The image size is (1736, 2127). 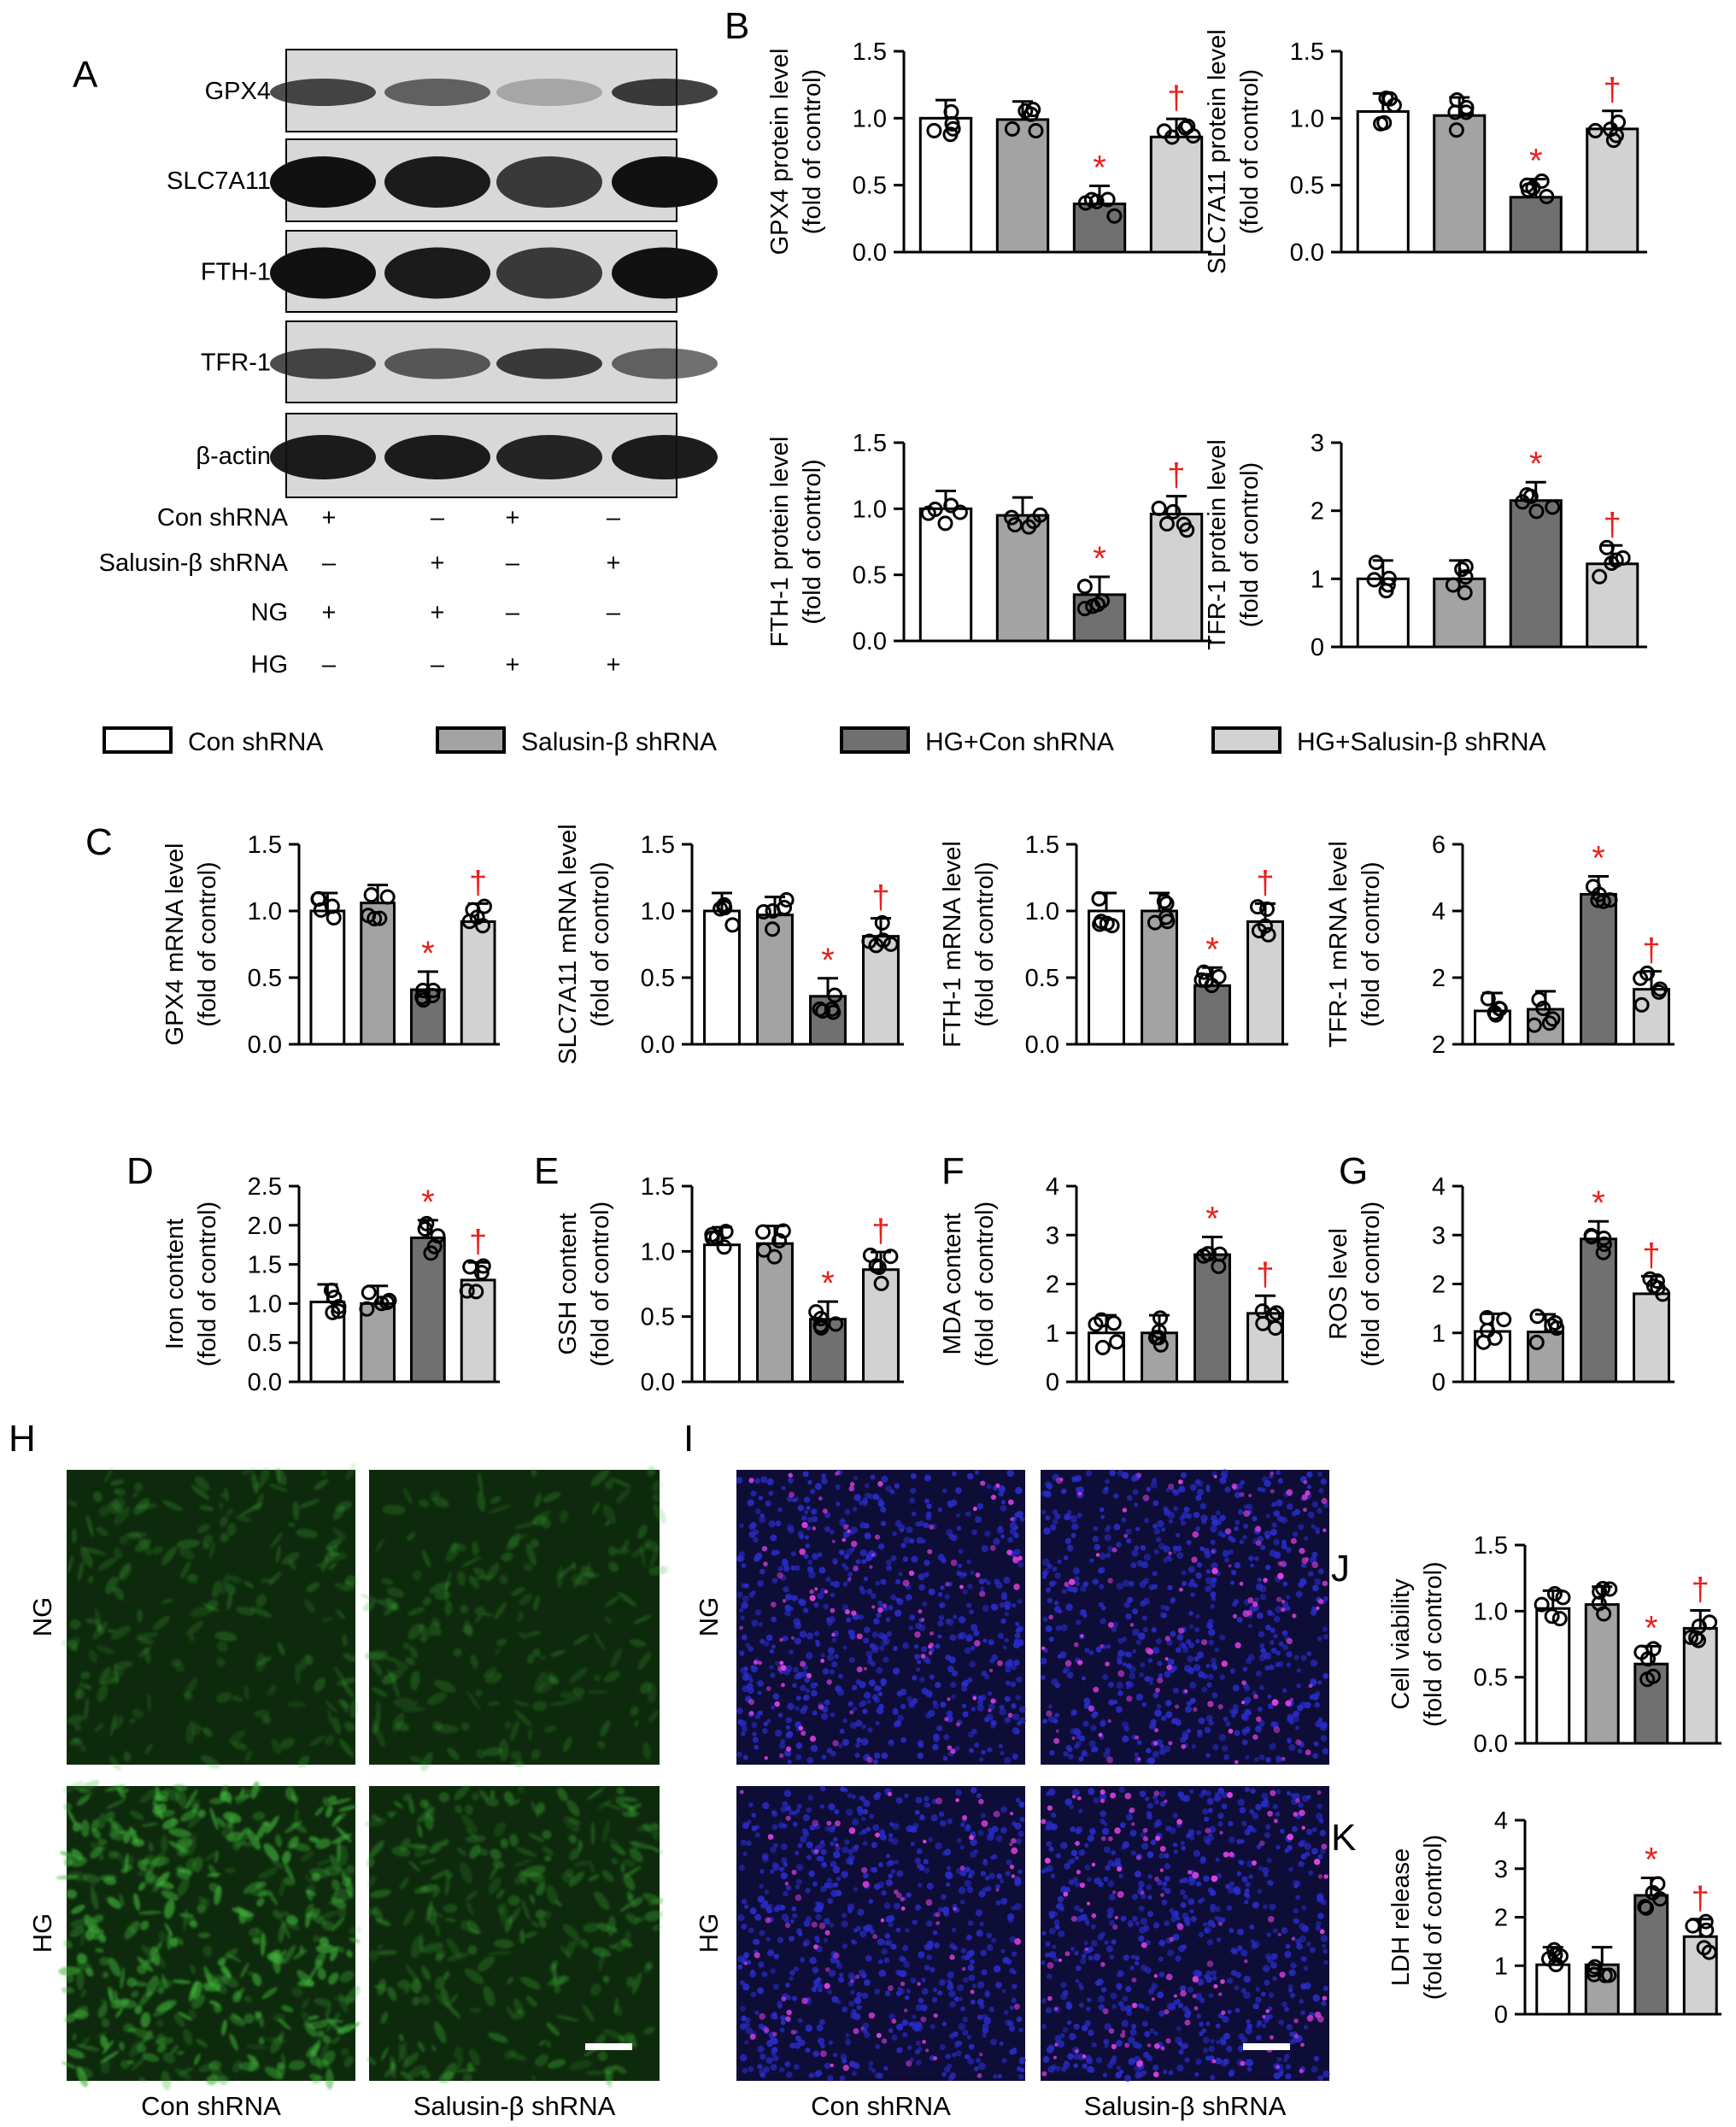 What do you see at coordinates (175, 944) in the screenshot?
I see `y-axis-label: GPX4 mRNA level` at bounding box center [175, 944].